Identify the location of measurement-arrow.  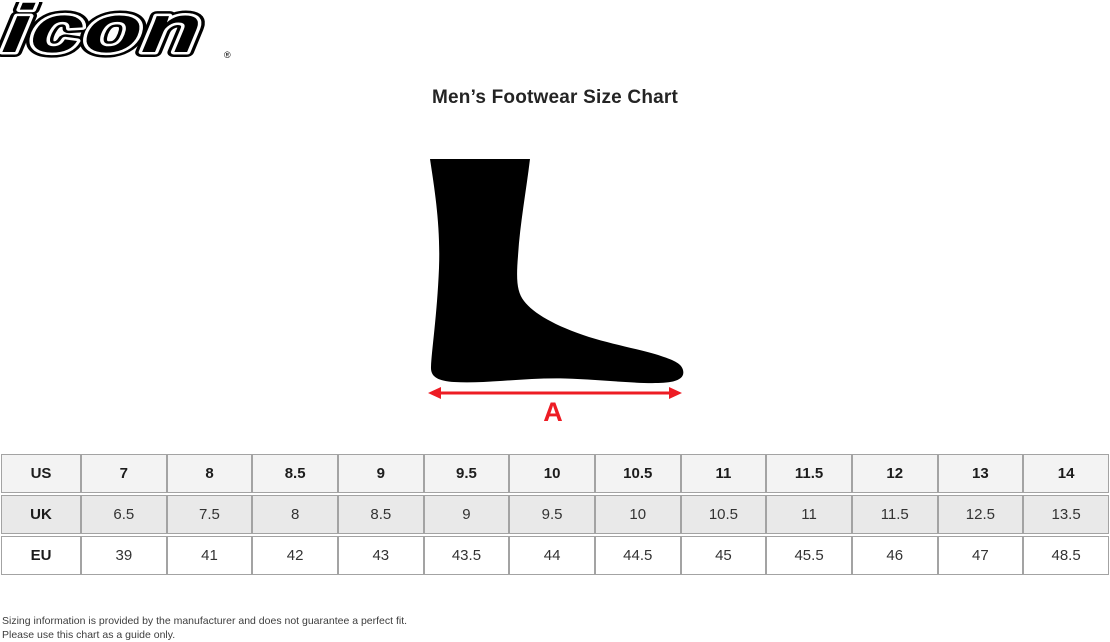
(555, 393).